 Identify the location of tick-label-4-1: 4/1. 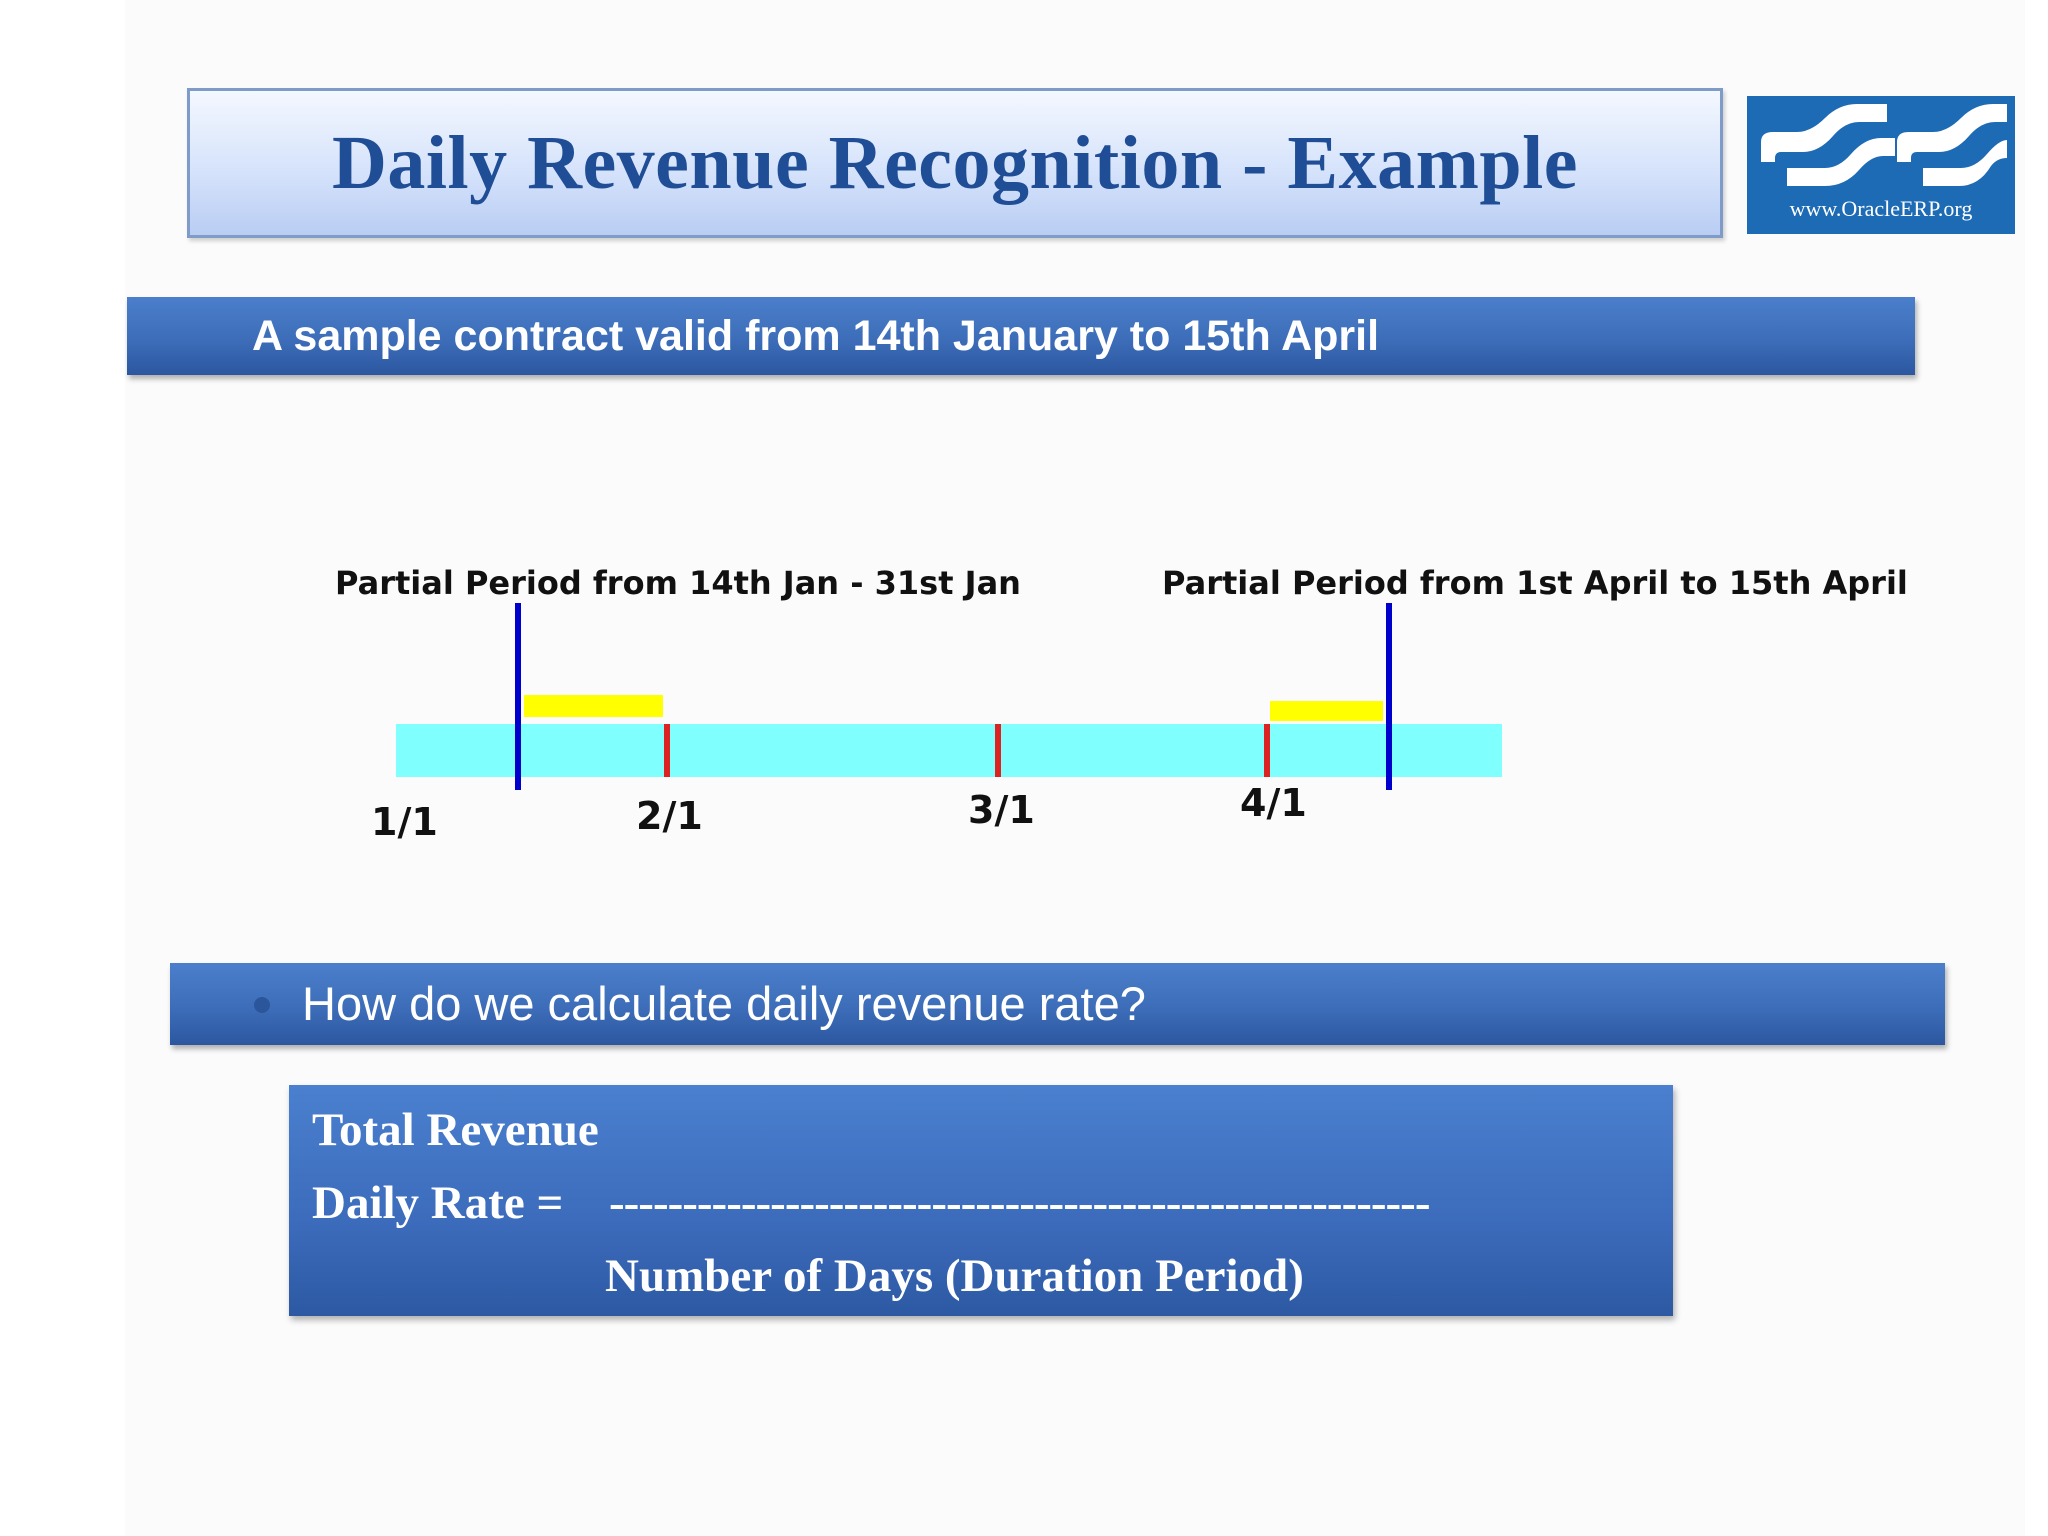
(1273, 803).